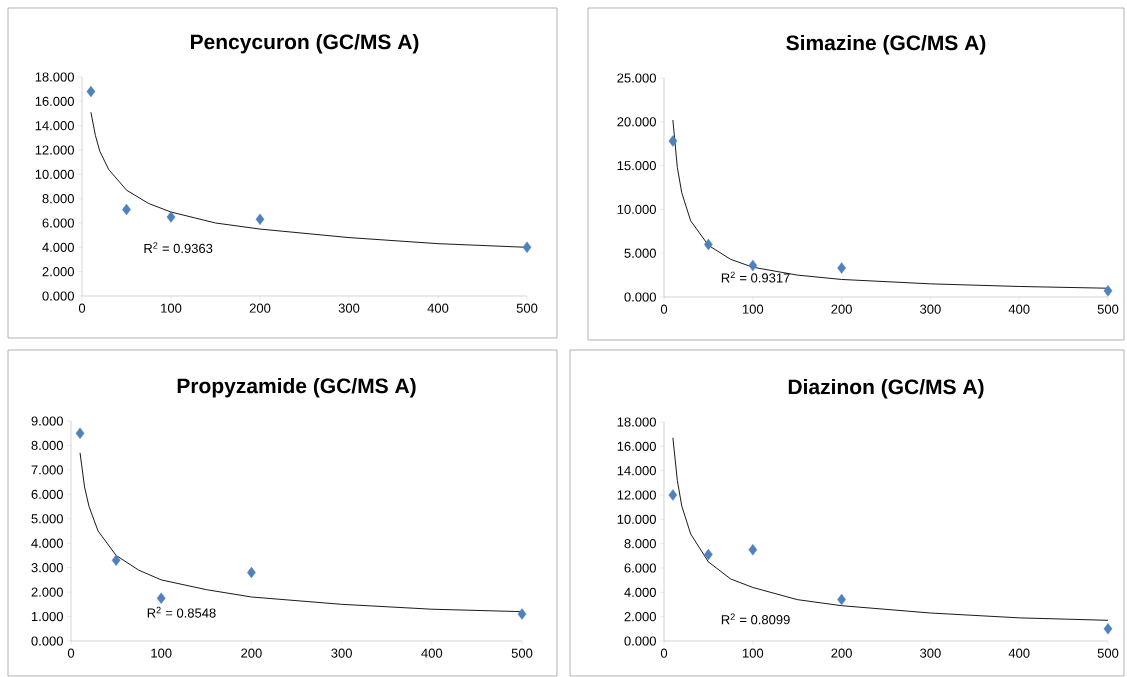 Image resolution: width=1127 pixels, height=677 pixels. I want to click on annotation: R$^{2}$ = 0.9317, so click(755, 277).